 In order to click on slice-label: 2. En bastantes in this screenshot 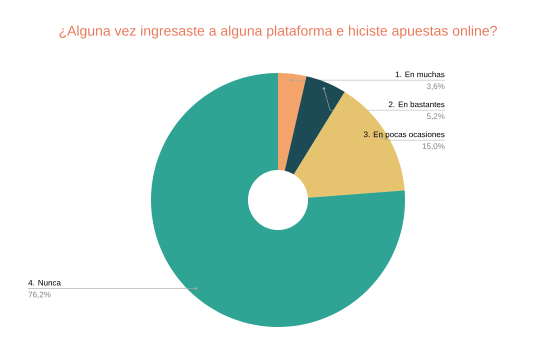, I will do `click(416, 104)`.